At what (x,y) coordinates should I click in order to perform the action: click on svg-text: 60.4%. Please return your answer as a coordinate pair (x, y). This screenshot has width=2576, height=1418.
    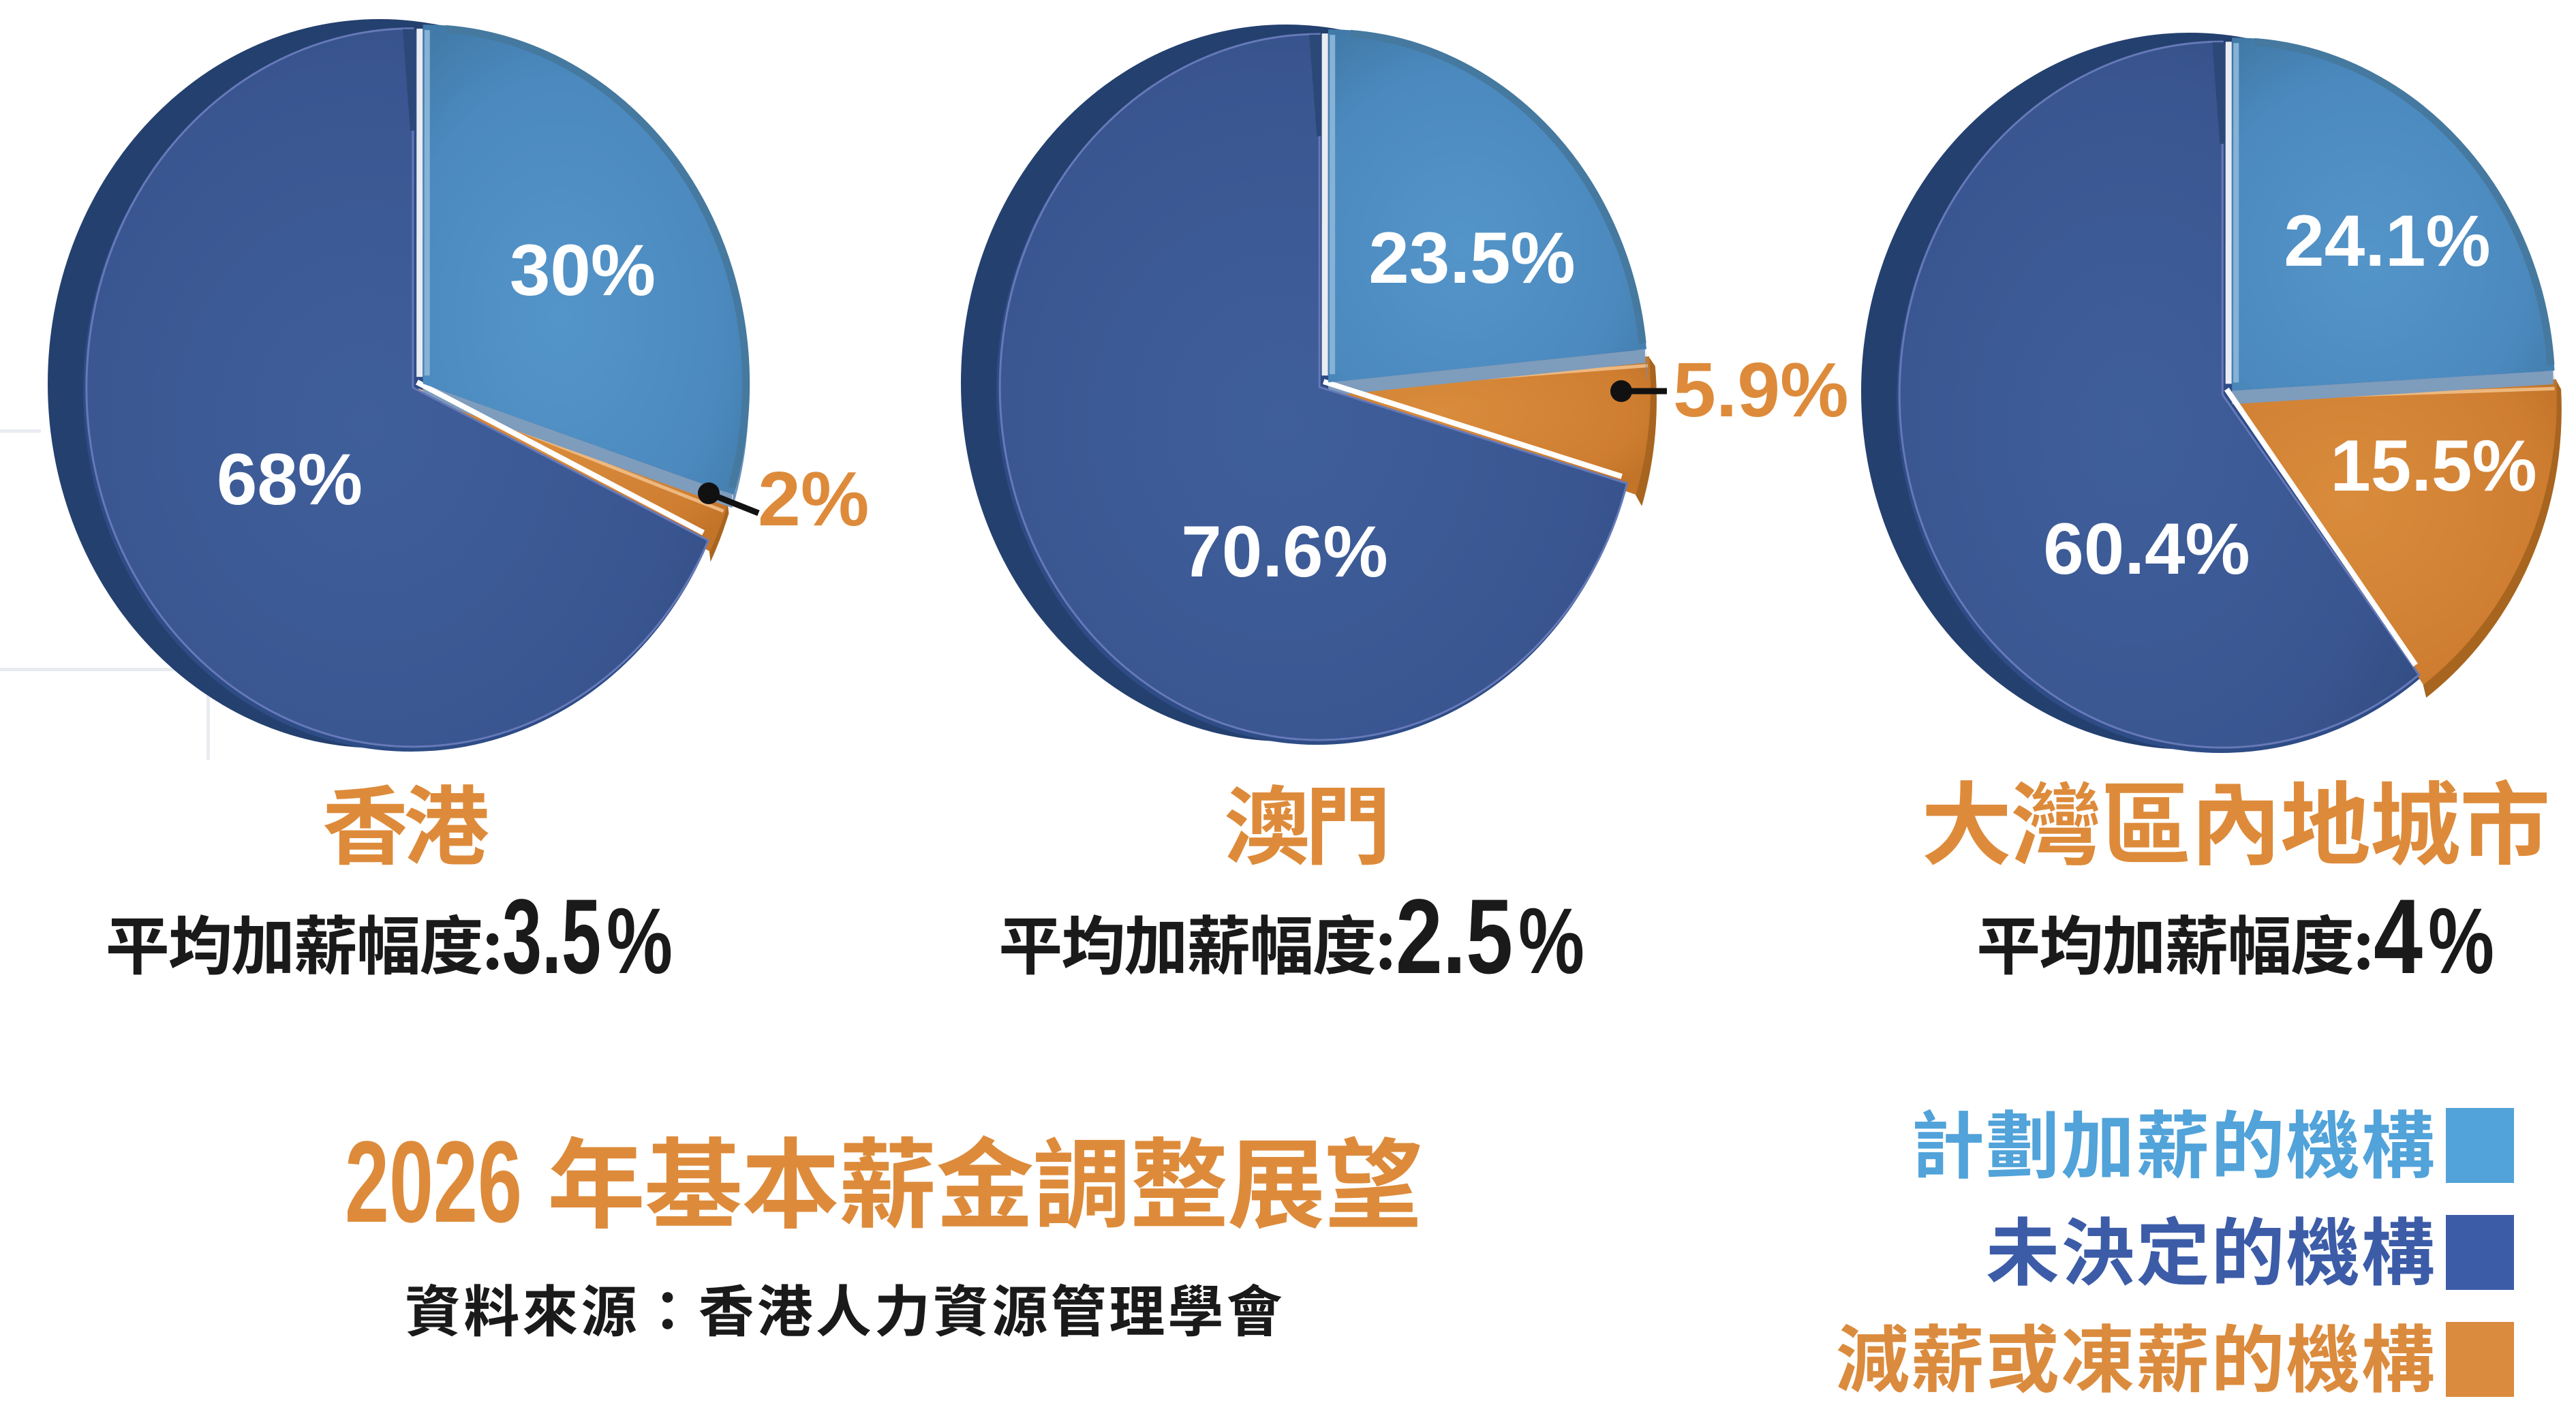
    Looking at the image, I should click on (2146, 548).